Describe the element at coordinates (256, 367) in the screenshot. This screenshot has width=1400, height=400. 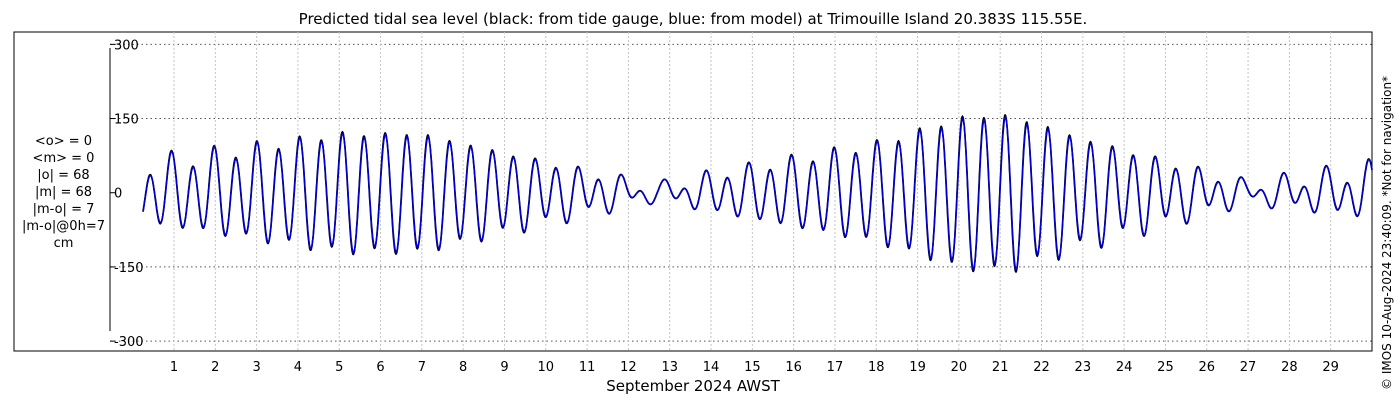
I see `x-tick-label: 3` at that location.